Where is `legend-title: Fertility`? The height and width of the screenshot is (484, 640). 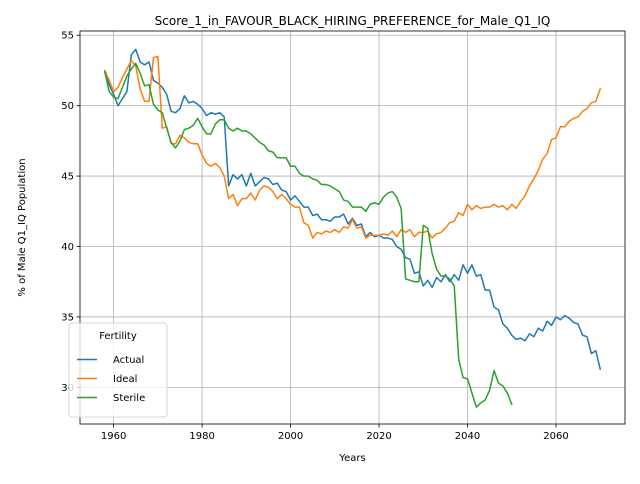
legend-title: Fertility is located at coordinates (118, 336).